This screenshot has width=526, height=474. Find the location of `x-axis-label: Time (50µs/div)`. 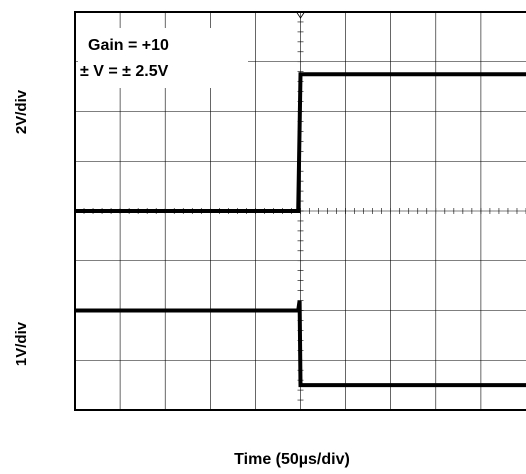

x-axis-label: Time (50µs/div) is located at coordinates (292, 459).